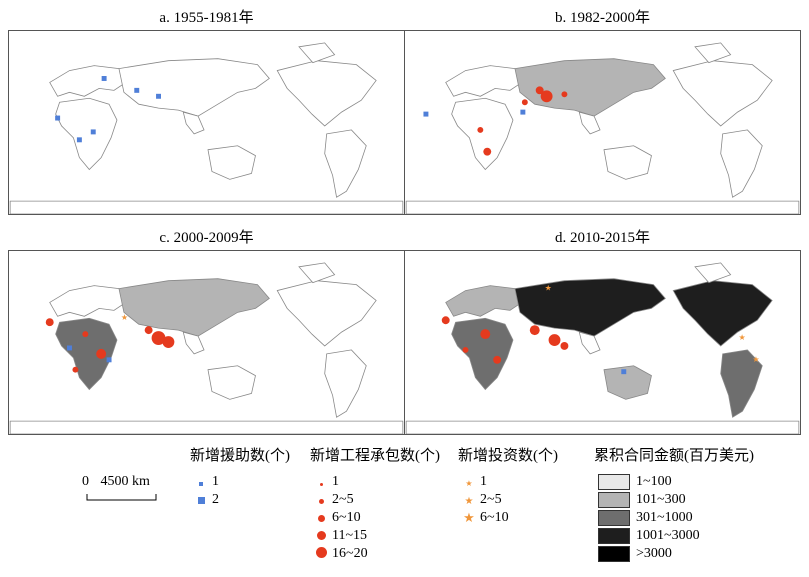 The height and width of the screenshot is (577, 809). Describe the element at coordinates (335, 481) in the screenshot. I see `legend-contract-label-1: 1` at that location.